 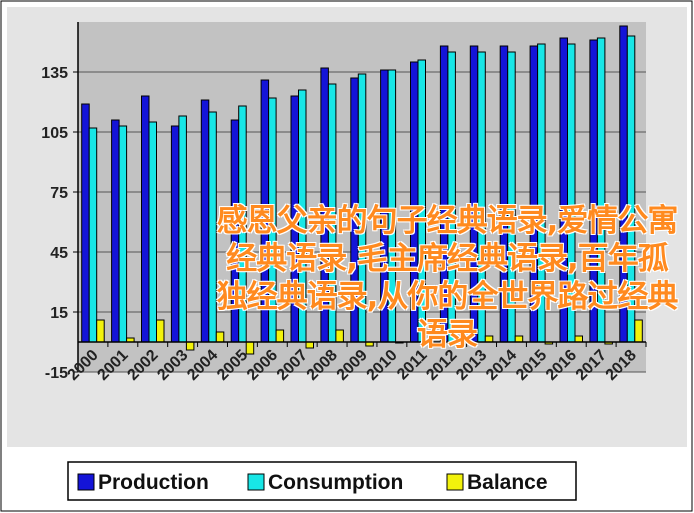 I want to click on legend-label-production: Production, so click(x=153, y=482).